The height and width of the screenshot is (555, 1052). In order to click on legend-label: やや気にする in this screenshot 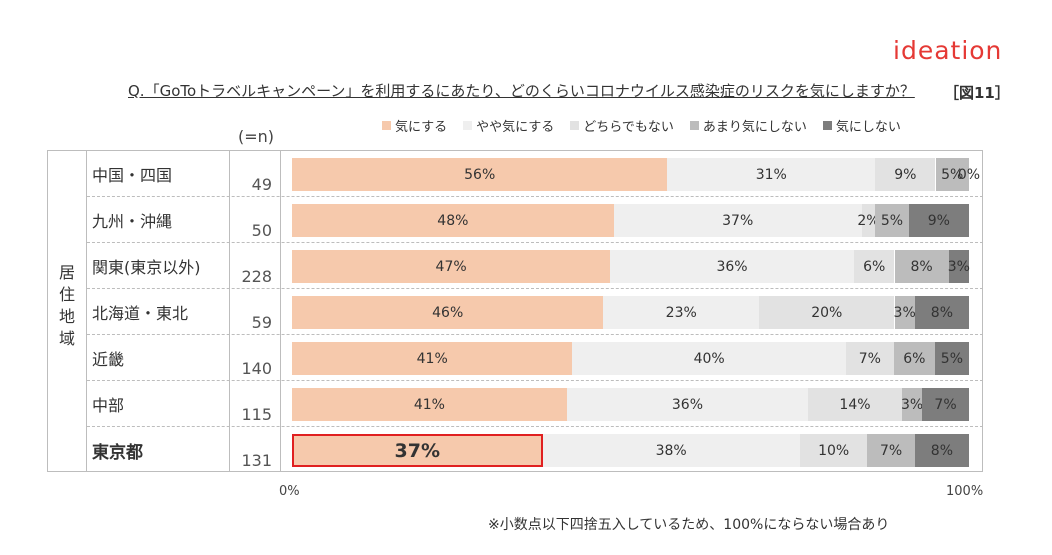, I will do `click(515, 127)`.